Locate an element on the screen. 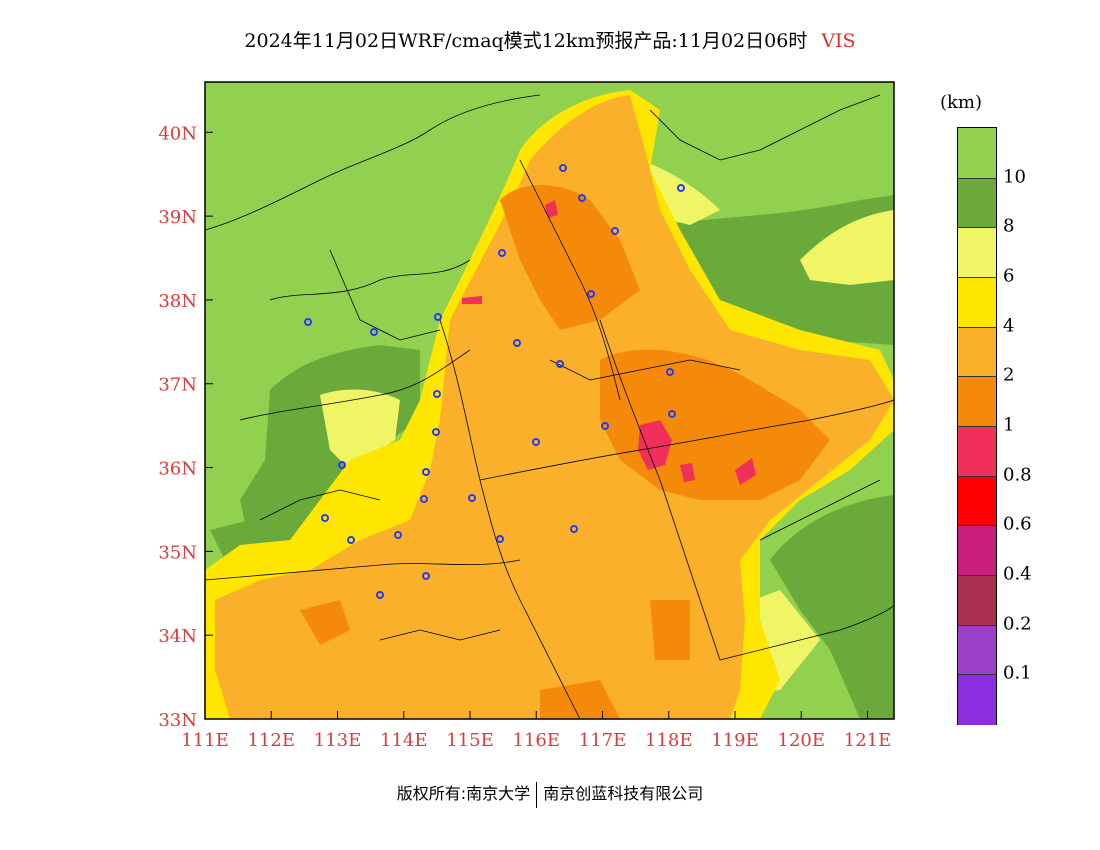 This screenshot has width=1100, height=850. colorbar-label: 1 is located at coordinates (1009, 425).